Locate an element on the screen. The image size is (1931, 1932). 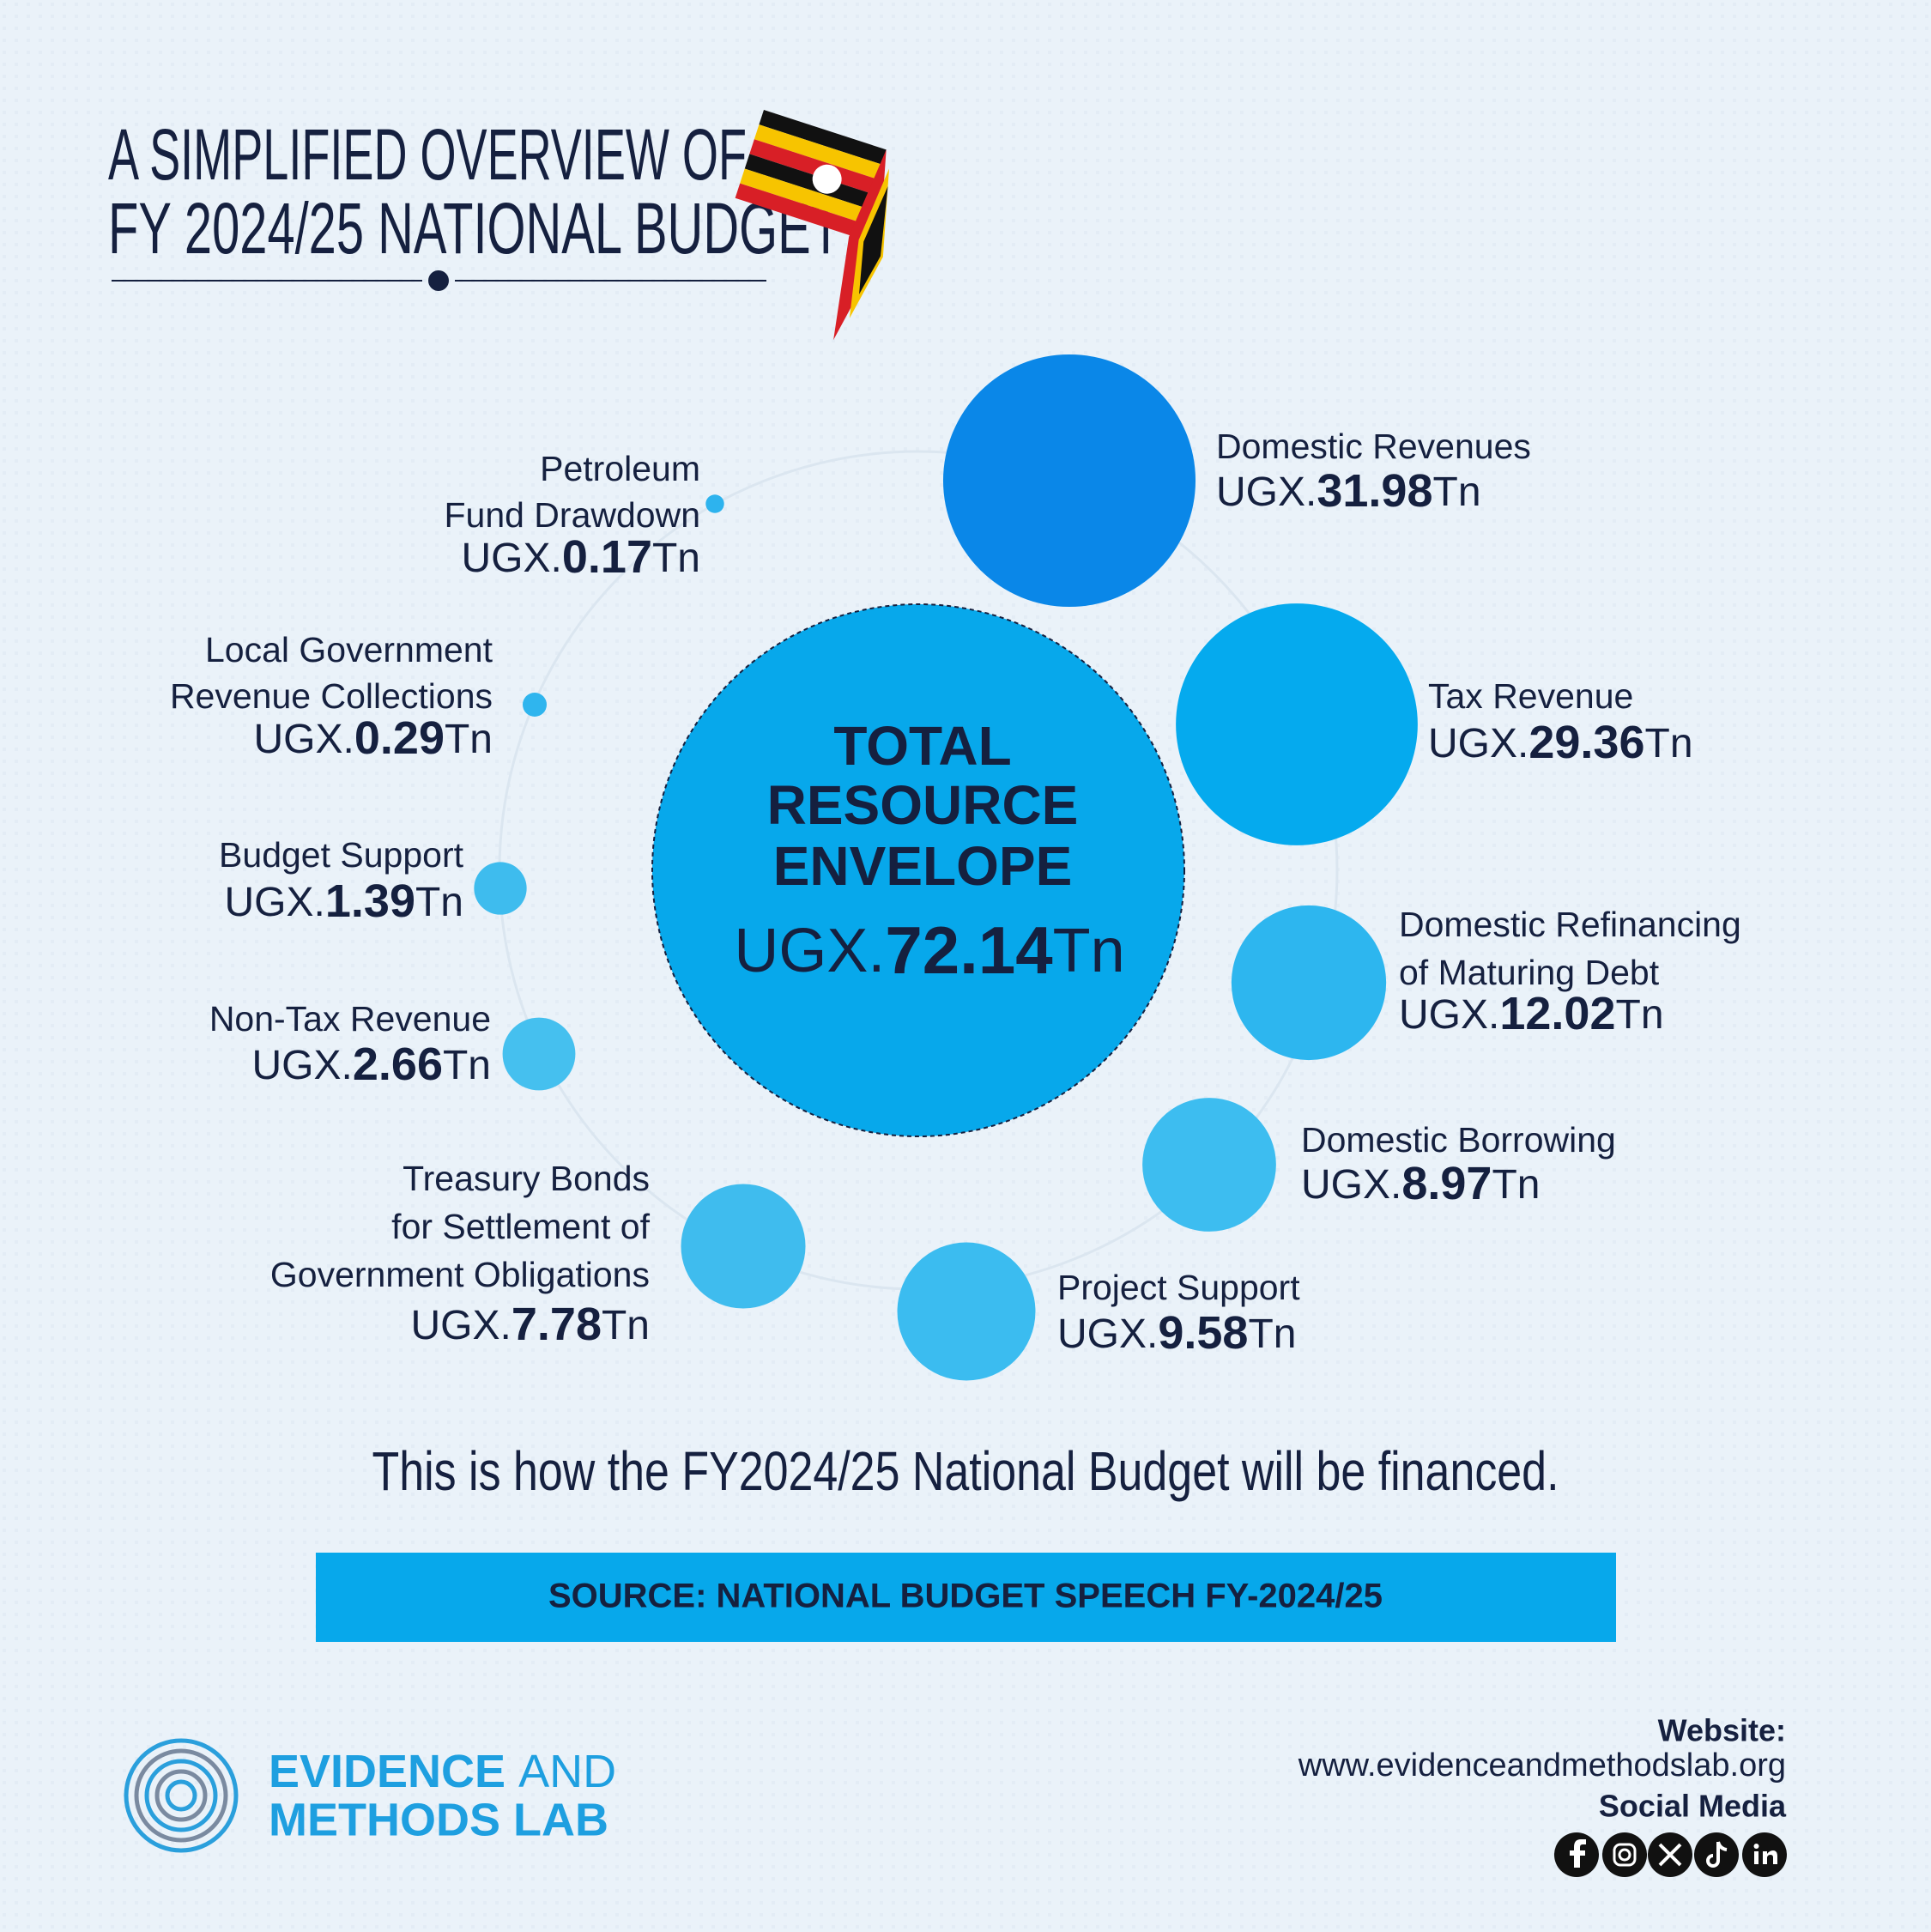
brand-line: METHODS LAB is located at coordinates (438, 1820).